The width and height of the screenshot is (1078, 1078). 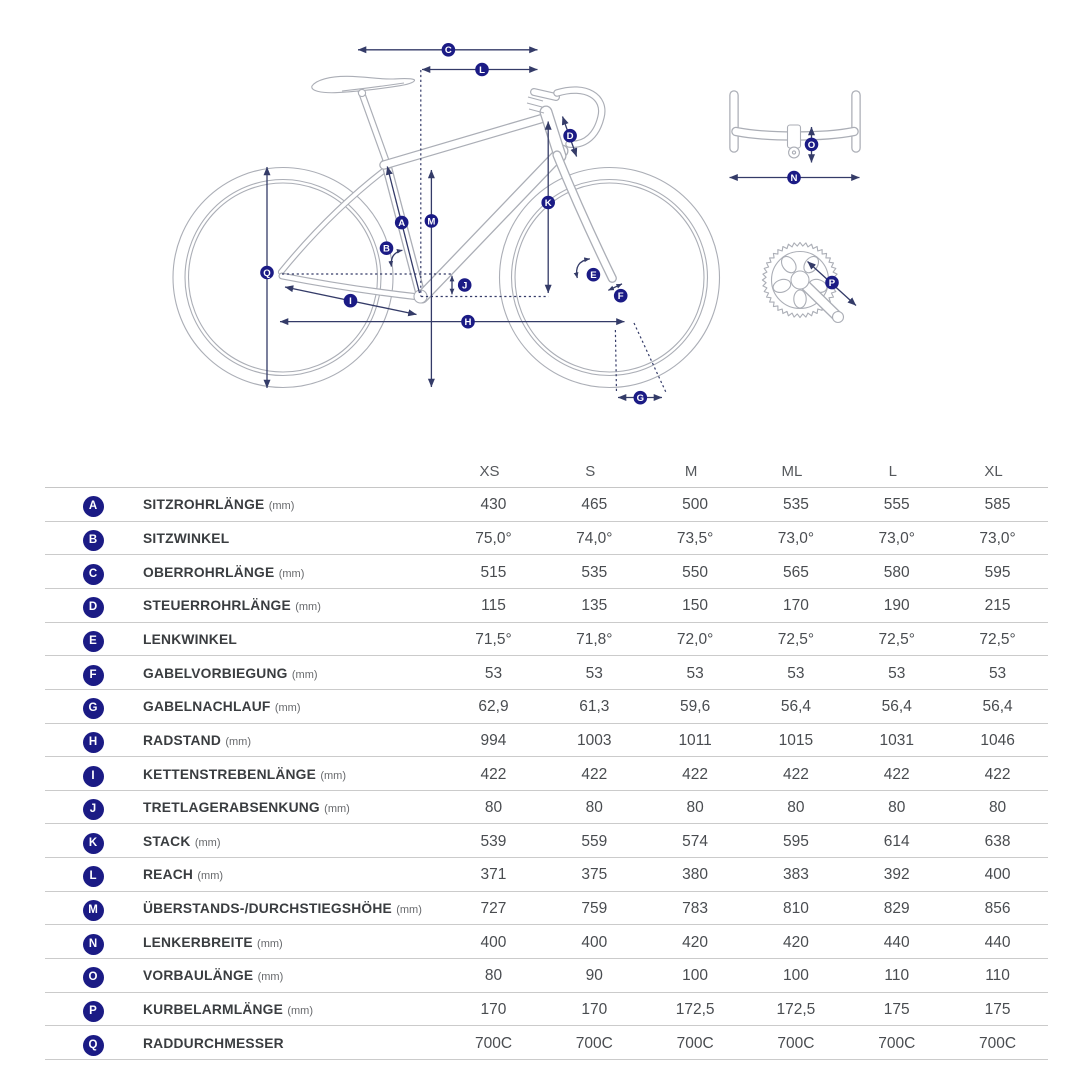 I want to click on svg-text: Q, so click(x=267, y=273).